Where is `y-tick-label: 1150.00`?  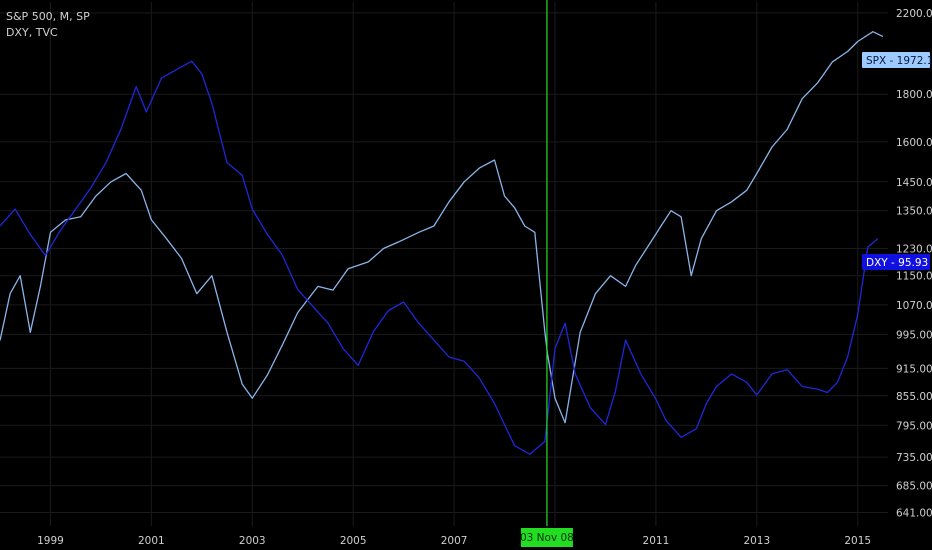 y-tick-label: 1150.00 is located at coordinates (914, 277).